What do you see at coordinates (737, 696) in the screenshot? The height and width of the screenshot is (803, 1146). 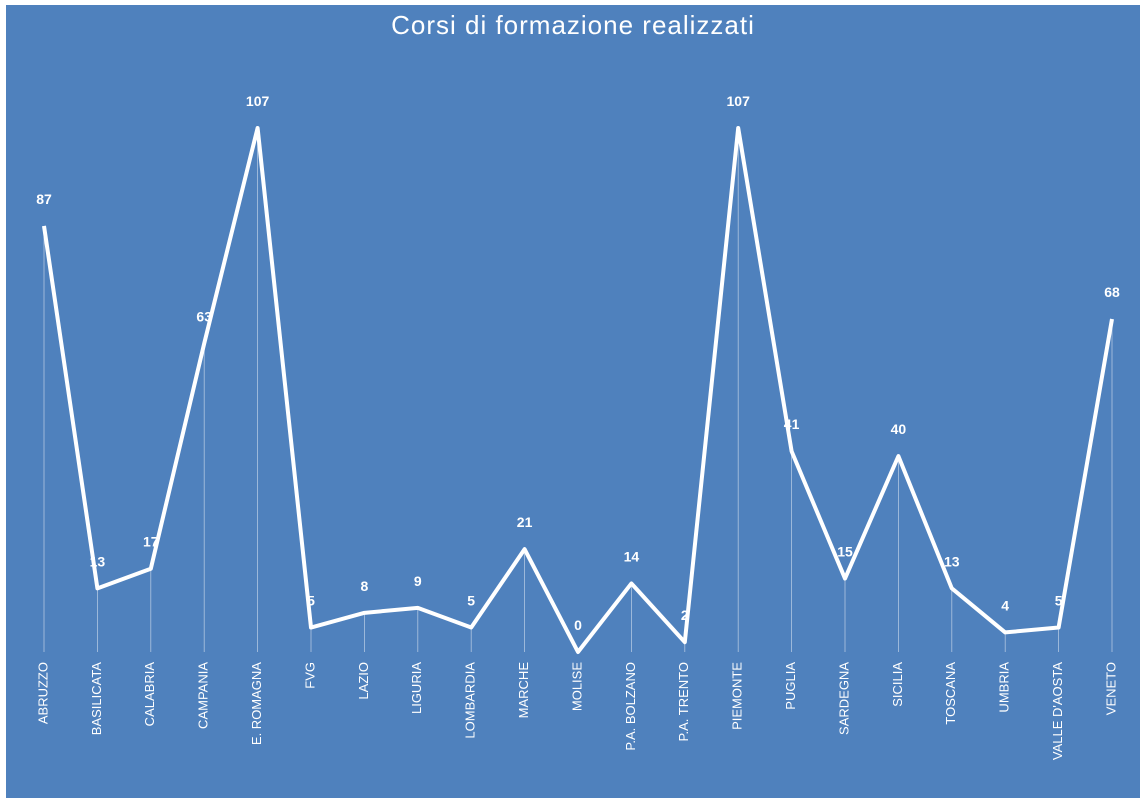 I see `x-tick-label: PIEMONTE` at bounding box center [737, 696].